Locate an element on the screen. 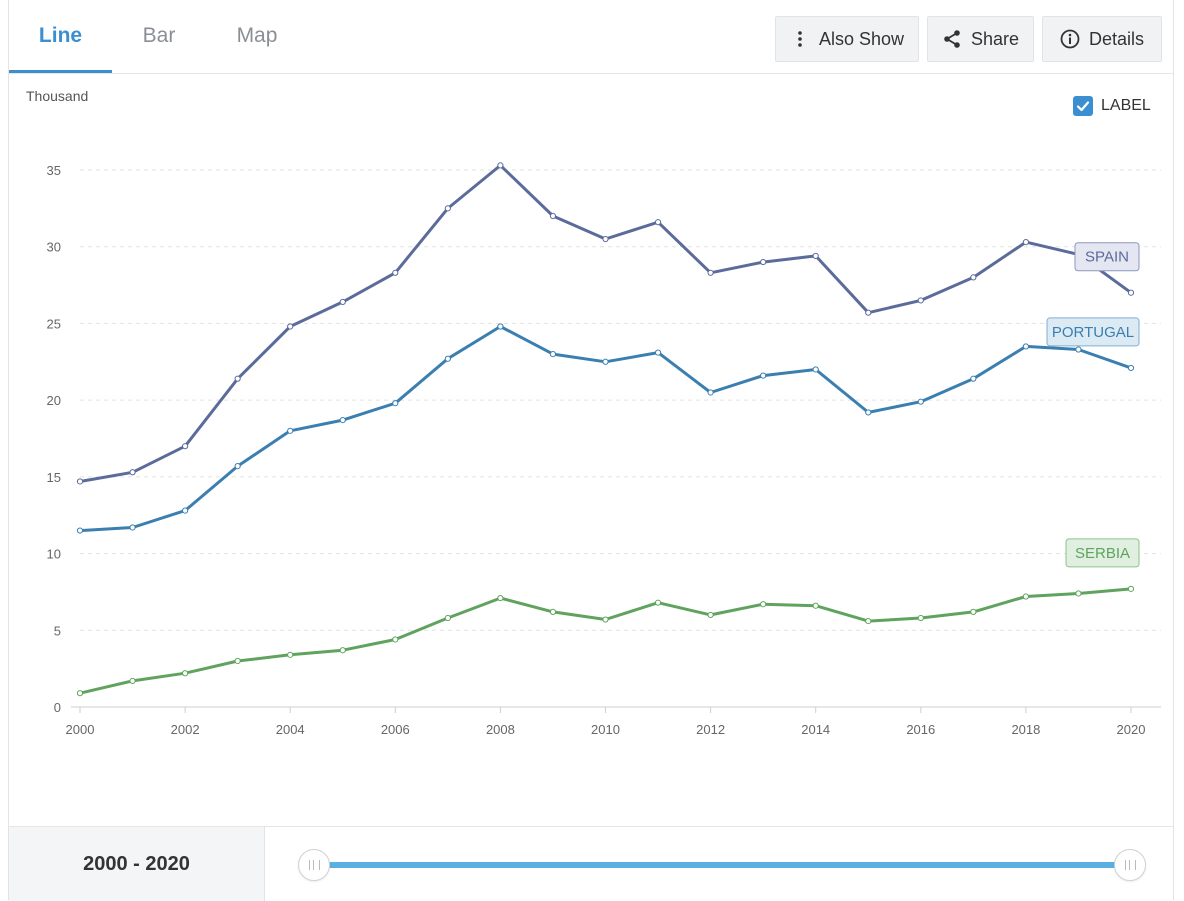  series-label-spain: SPAIN is located at coordinates (1107, 257).